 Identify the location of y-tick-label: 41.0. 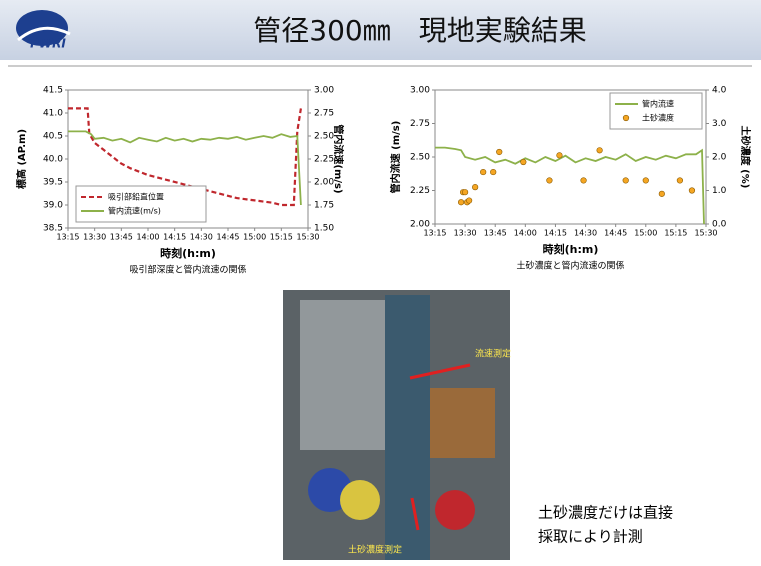
(53, 114).